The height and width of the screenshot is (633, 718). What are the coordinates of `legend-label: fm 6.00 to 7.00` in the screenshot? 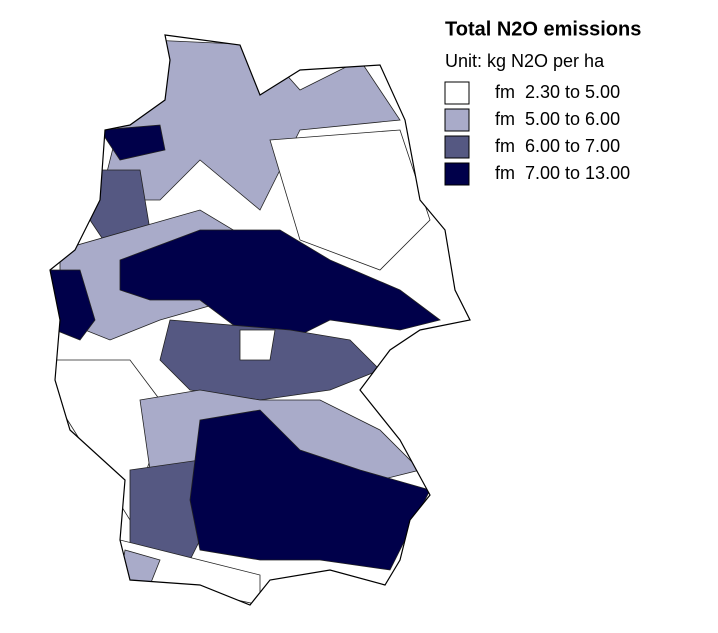 It's located at (557, 146).